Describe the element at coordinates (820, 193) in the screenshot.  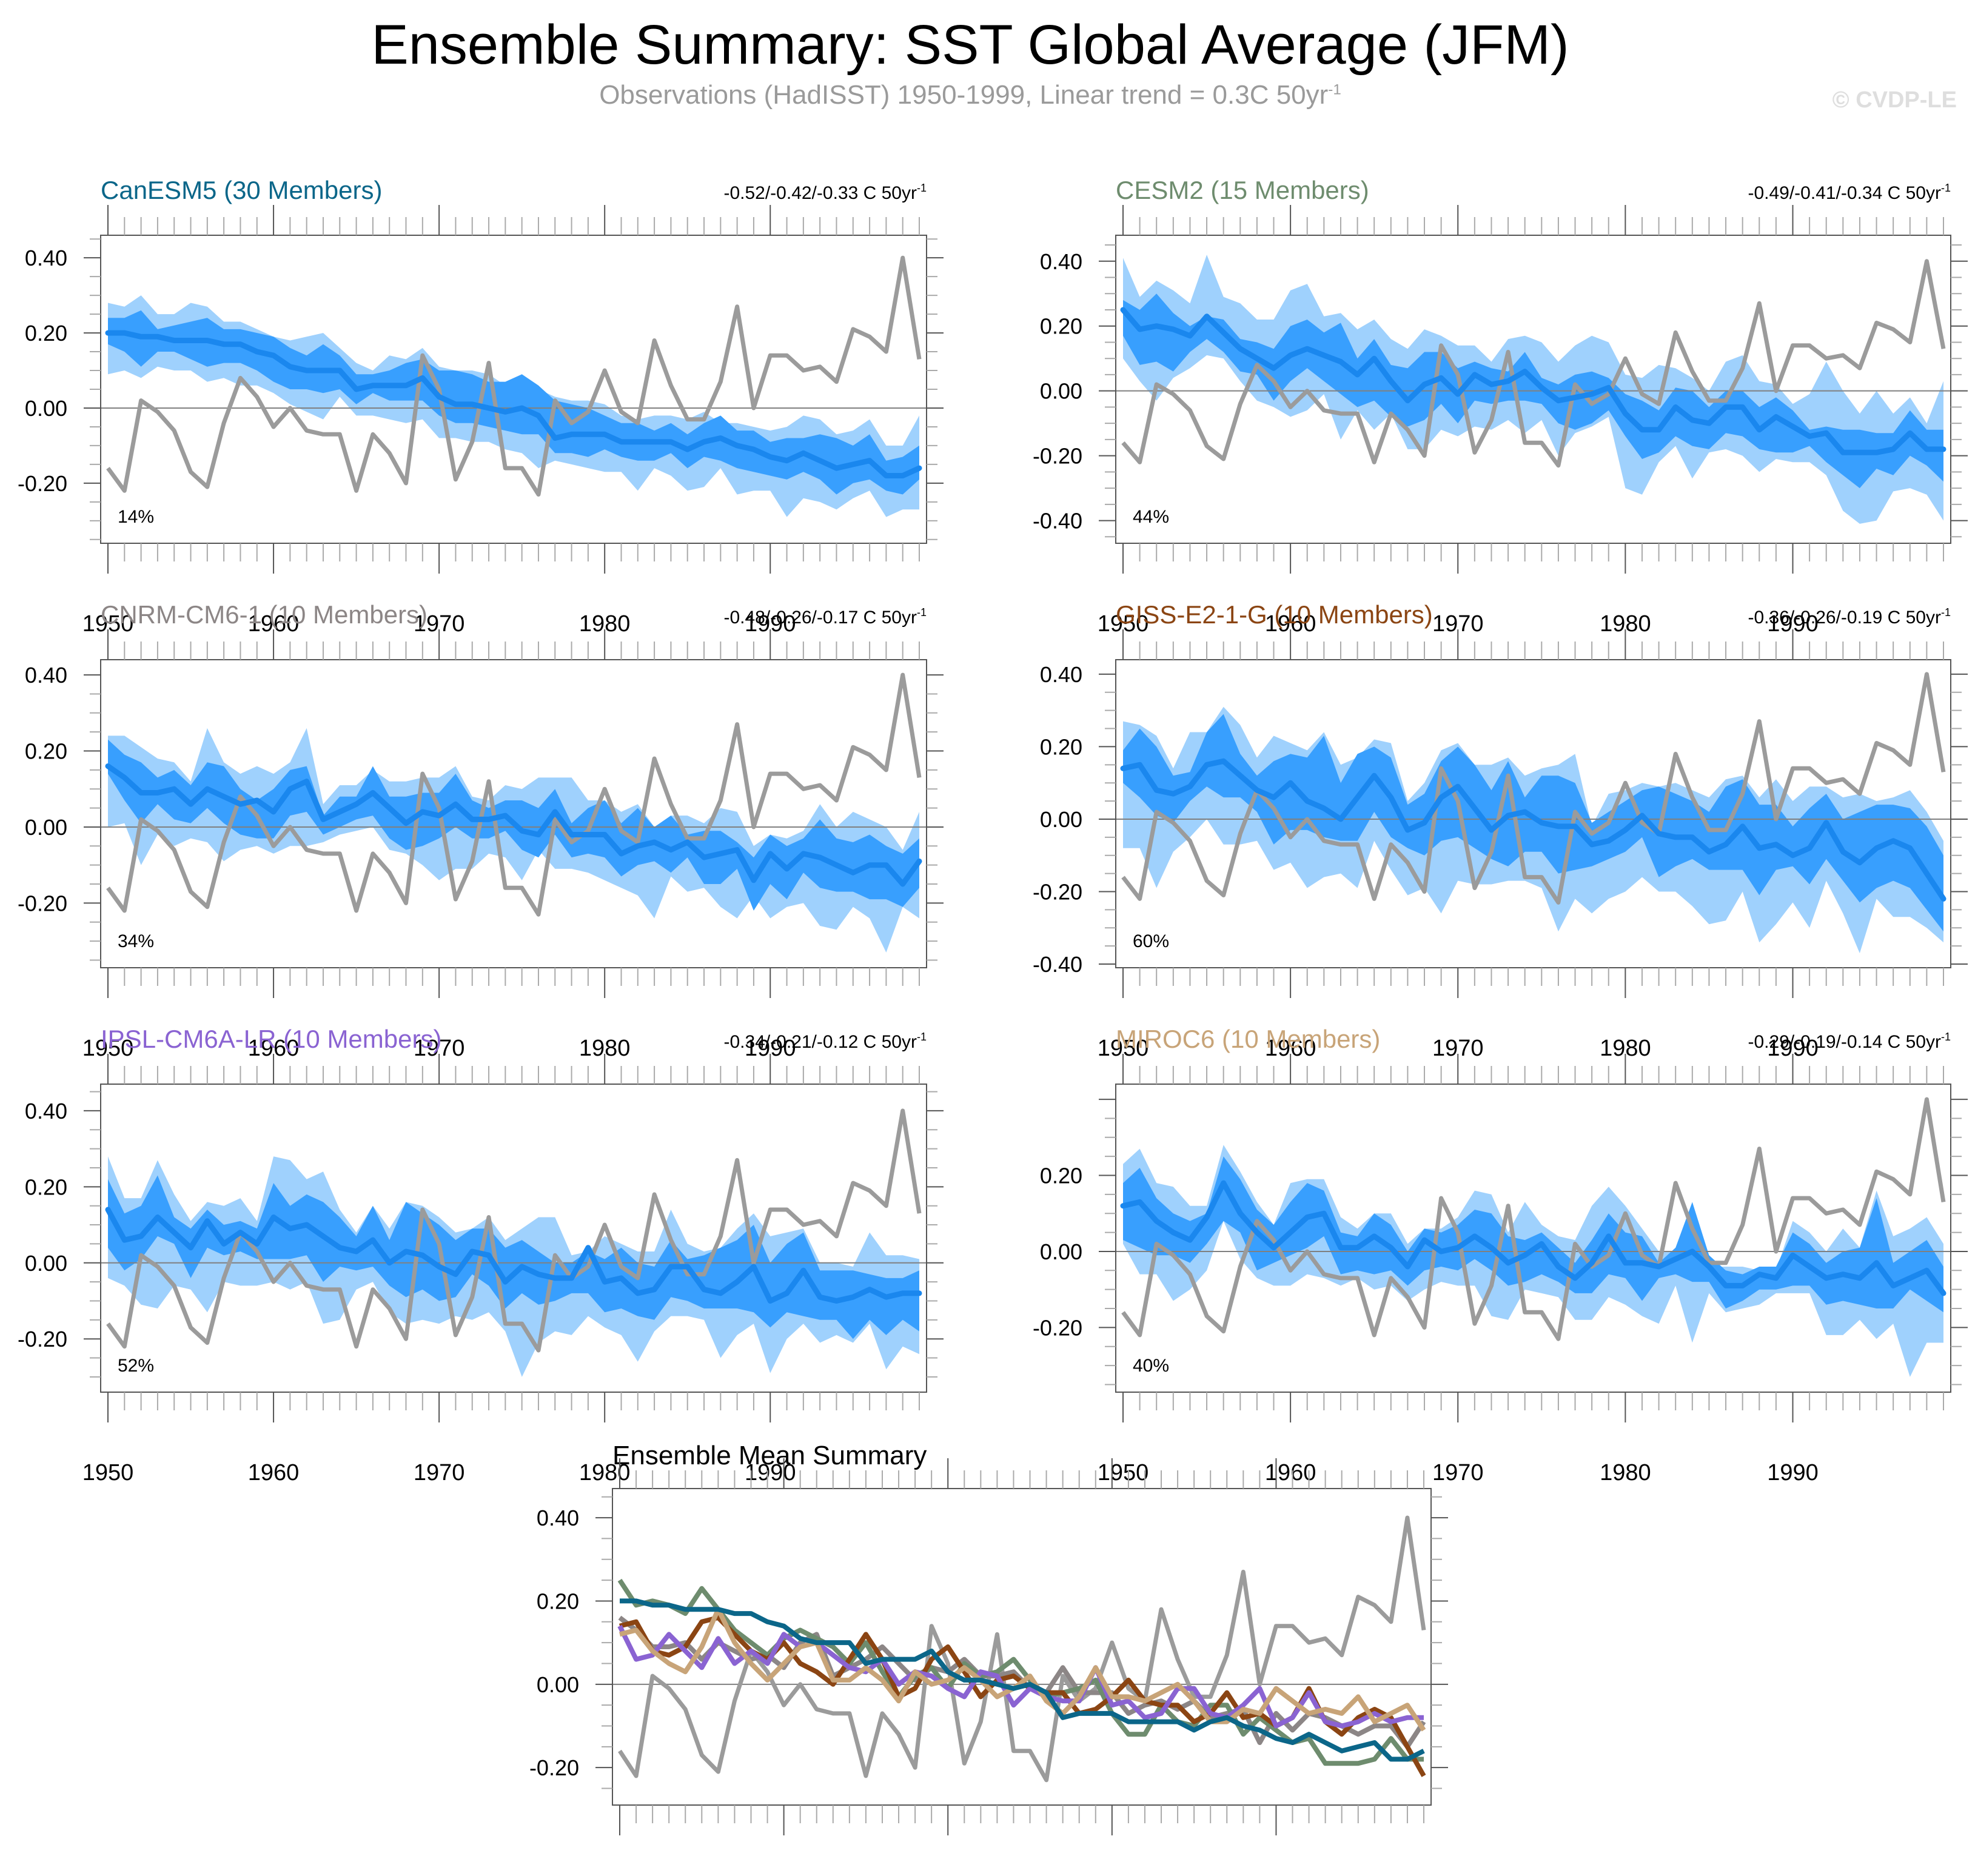
I see `trend-range-text: -0.52/-0.42/-0.33 C 50yr` at that location.